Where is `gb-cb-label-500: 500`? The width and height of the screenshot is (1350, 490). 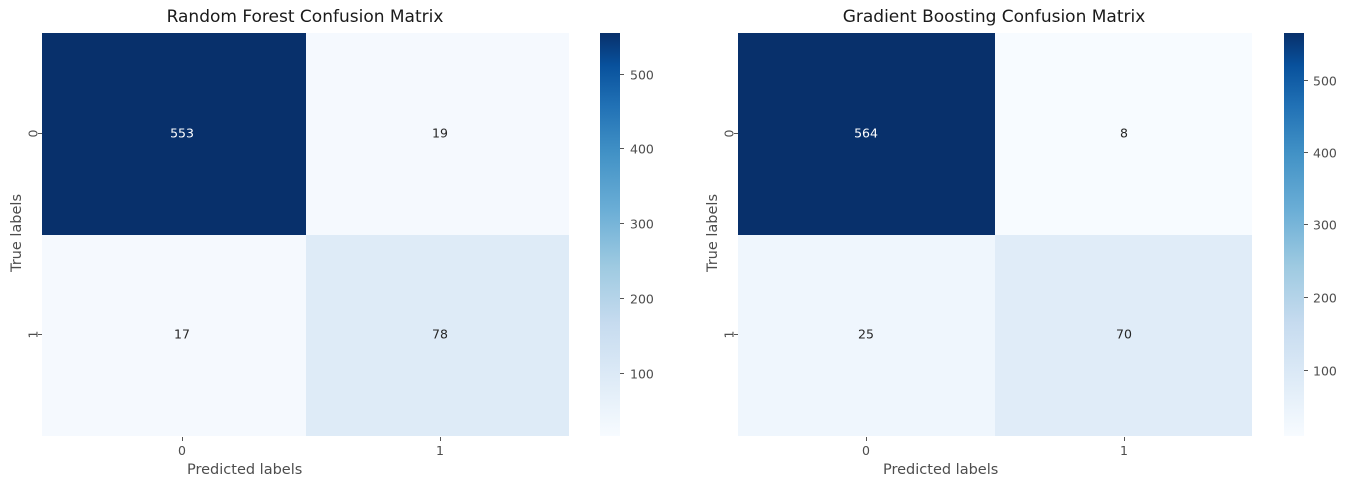
gb-cb-label-500: 500 is located at coordinates (1325, 81).